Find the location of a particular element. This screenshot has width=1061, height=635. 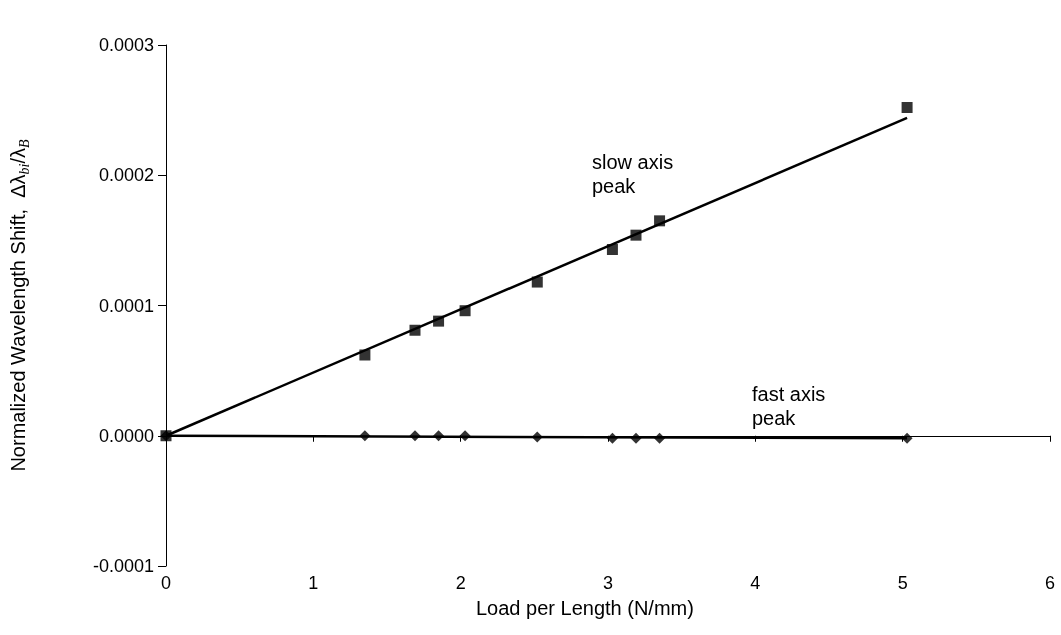

annotation: fast axis peak is located at coordinates (791, 406).